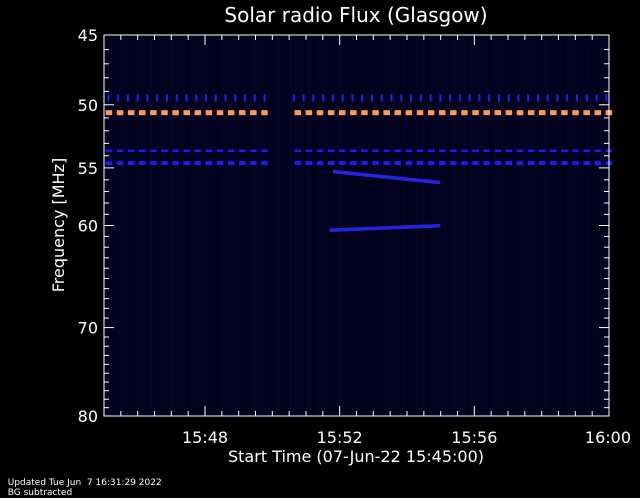 Image resolution: width=640 pixels, height=498 pixels. I want to click on x-tick-label: 15:52, so click(340, 437).